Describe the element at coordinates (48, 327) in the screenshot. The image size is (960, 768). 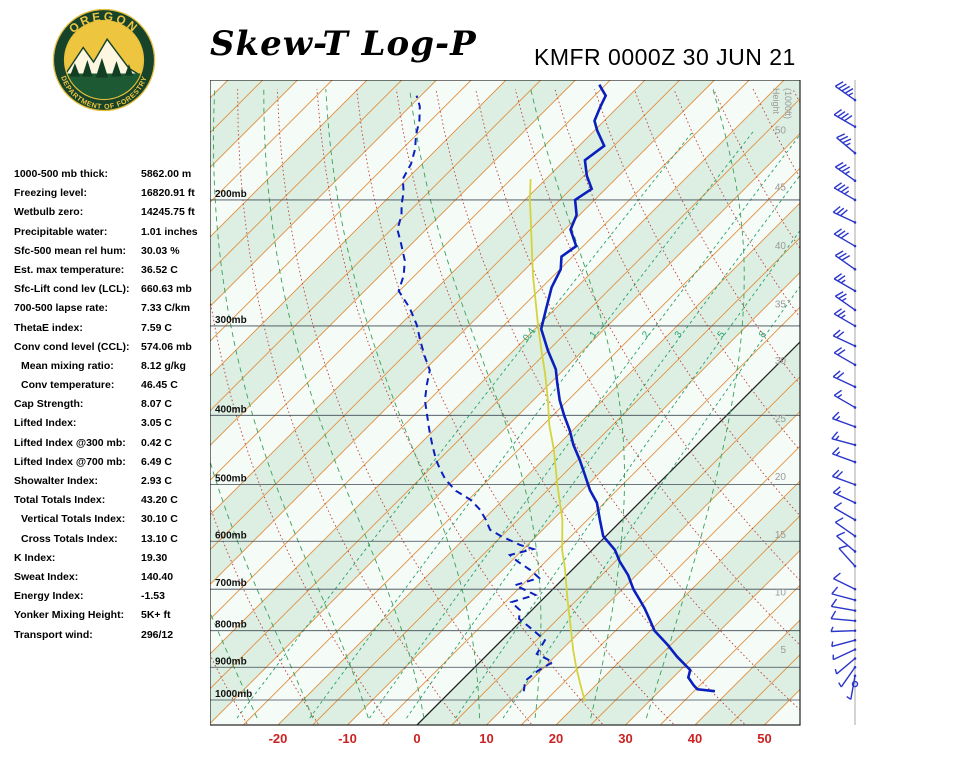
I see `index-label: ThetaE index:` at that location.